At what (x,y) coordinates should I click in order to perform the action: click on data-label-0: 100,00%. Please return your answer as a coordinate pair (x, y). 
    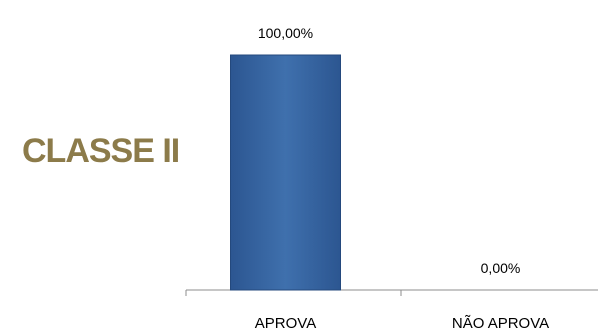
    Looking at the image, I should click on (285, 33).